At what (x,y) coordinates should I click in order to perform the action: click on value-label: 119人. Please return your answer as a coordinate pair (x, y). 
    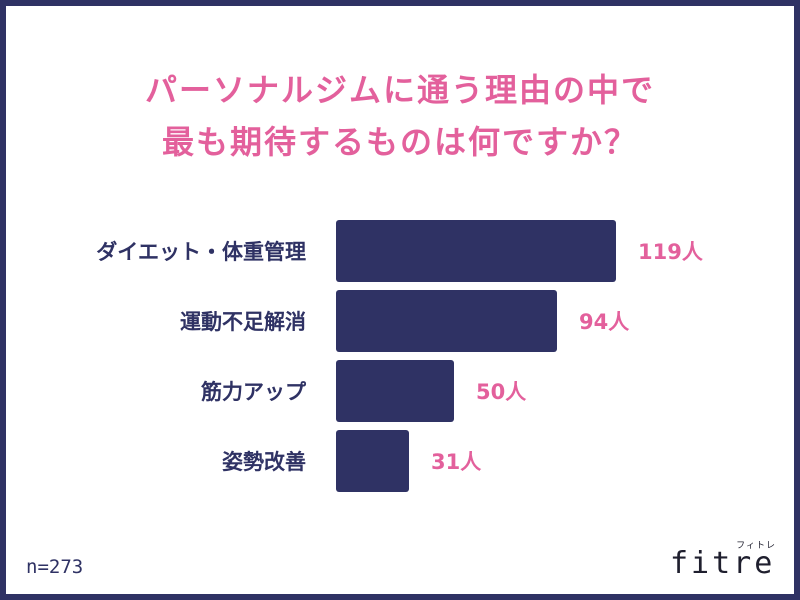
    Looking at the image, I should click on (670, 252).